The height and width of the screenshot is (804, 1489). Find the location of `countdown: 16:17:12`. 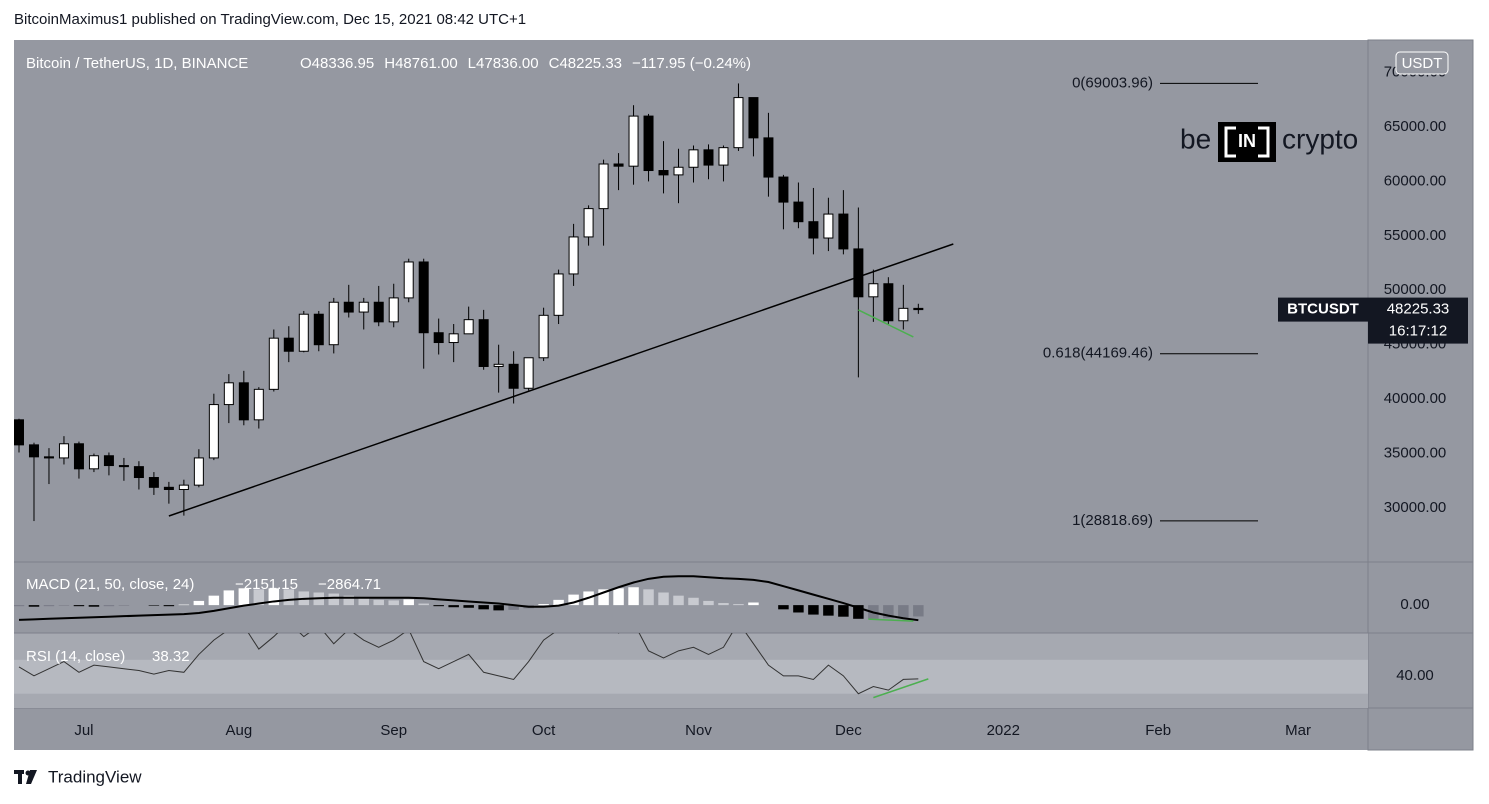

countdown: 16:17:12 is located at coordinates (1418, 331).